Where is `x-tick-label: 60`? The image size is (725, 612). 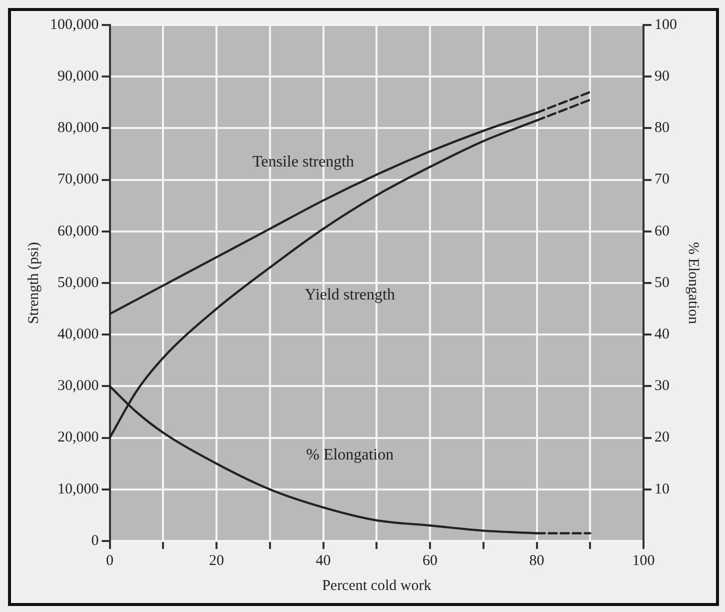
x-tick-label: 60 is located at coordinates (430, 560).